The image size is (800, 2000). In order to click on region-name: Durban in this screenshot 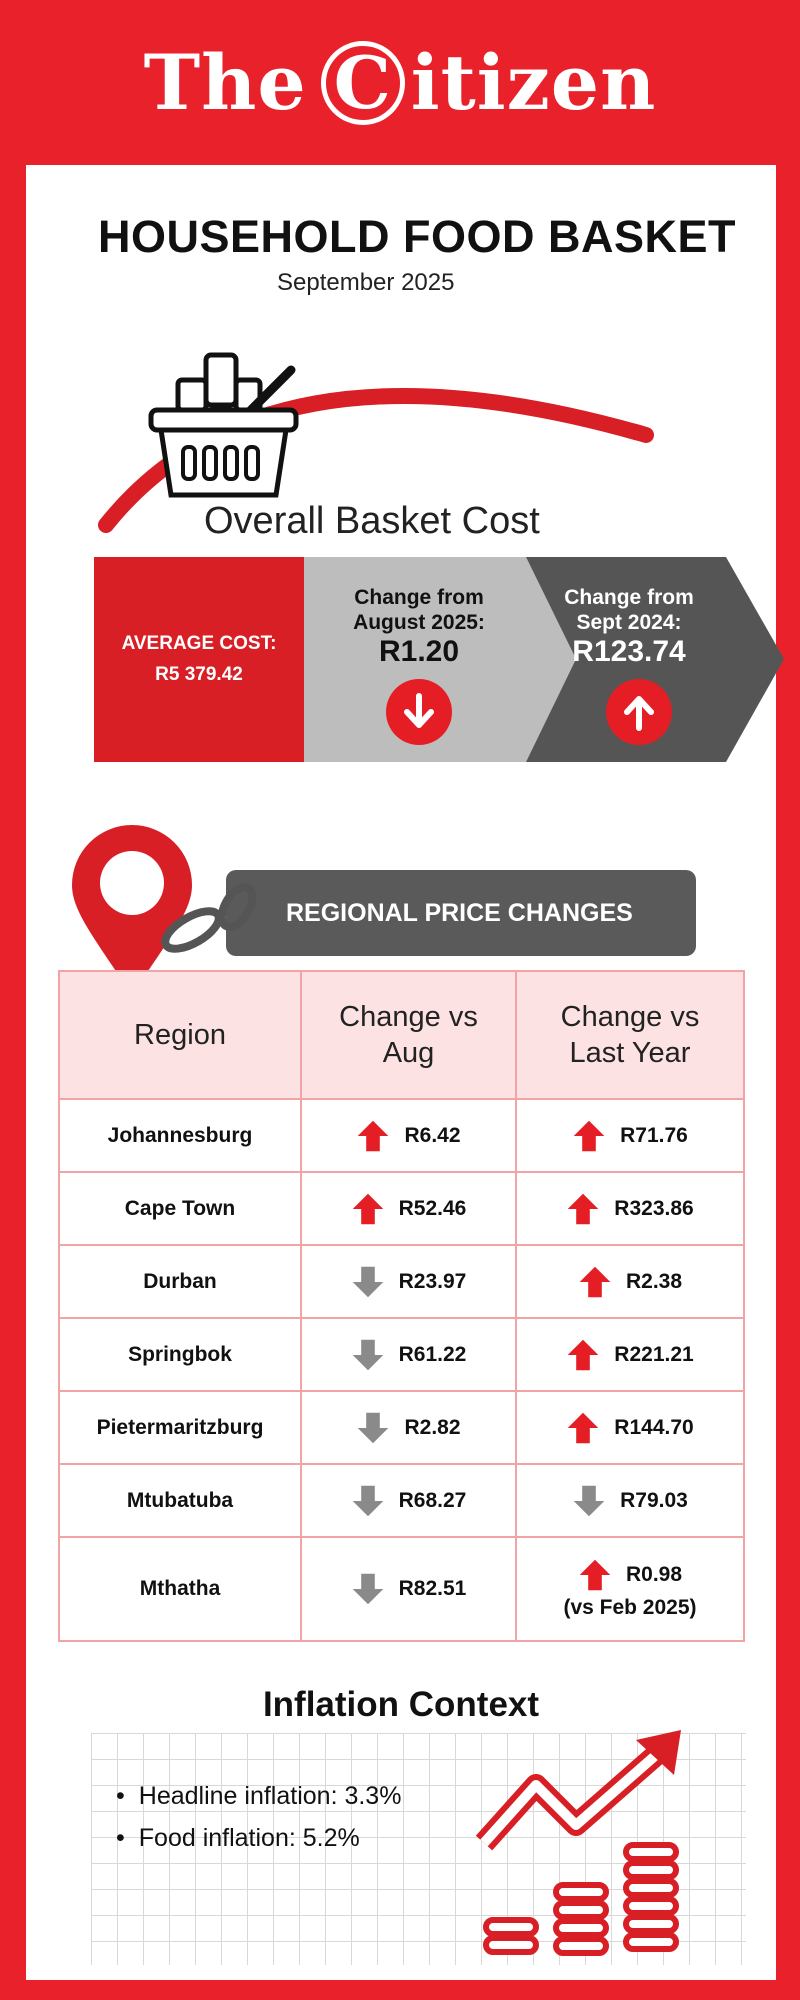, I will do `click(180, 1281)`.